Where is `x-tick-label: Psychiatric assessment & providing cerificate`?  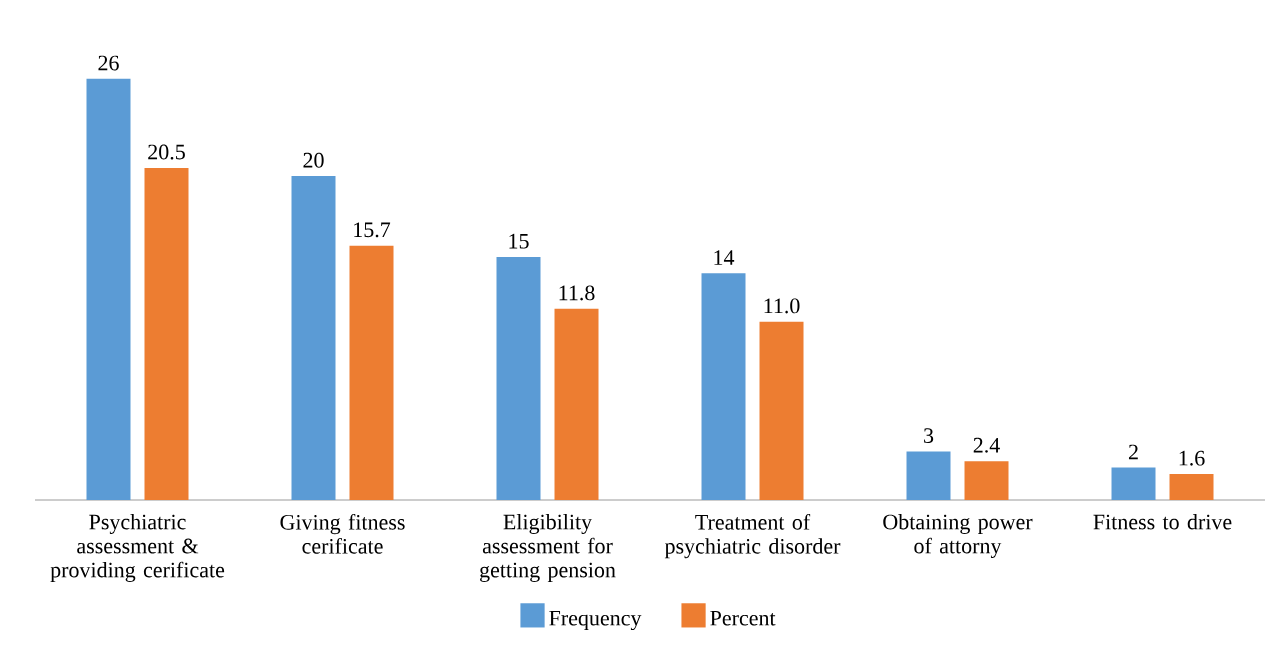
x-tick-label: Psychiatric assessment & providing cerificate is located at coordinates (137, 548).